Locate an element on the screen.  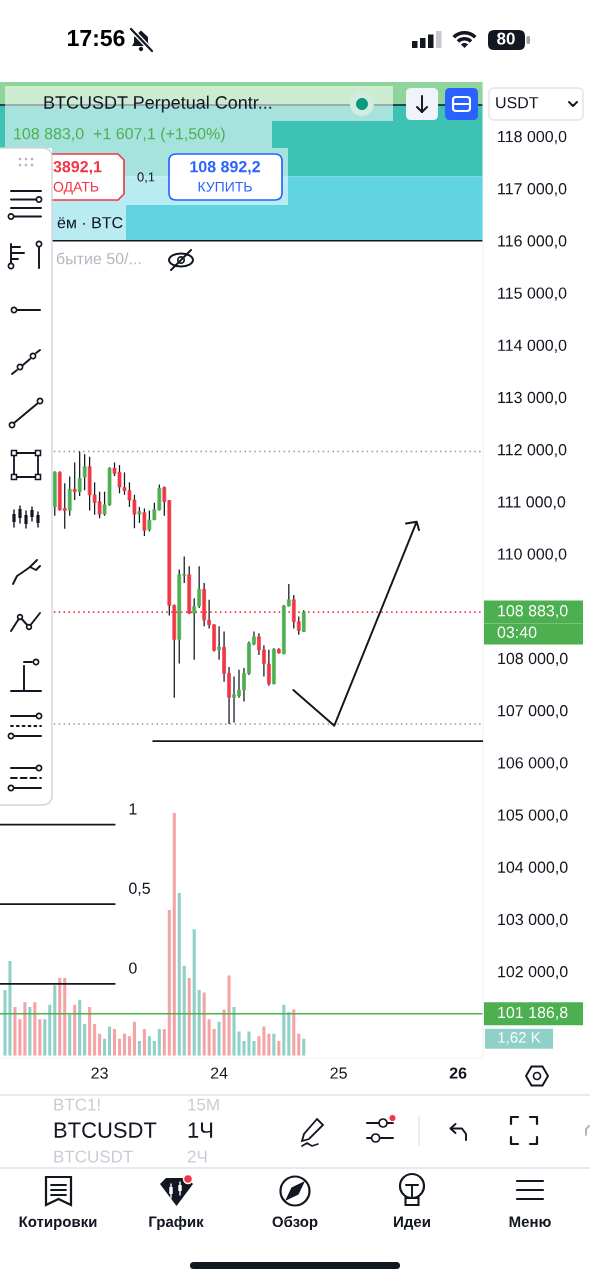
ref-line-label: 101 186,8 is located at coordinates (533, 1013).